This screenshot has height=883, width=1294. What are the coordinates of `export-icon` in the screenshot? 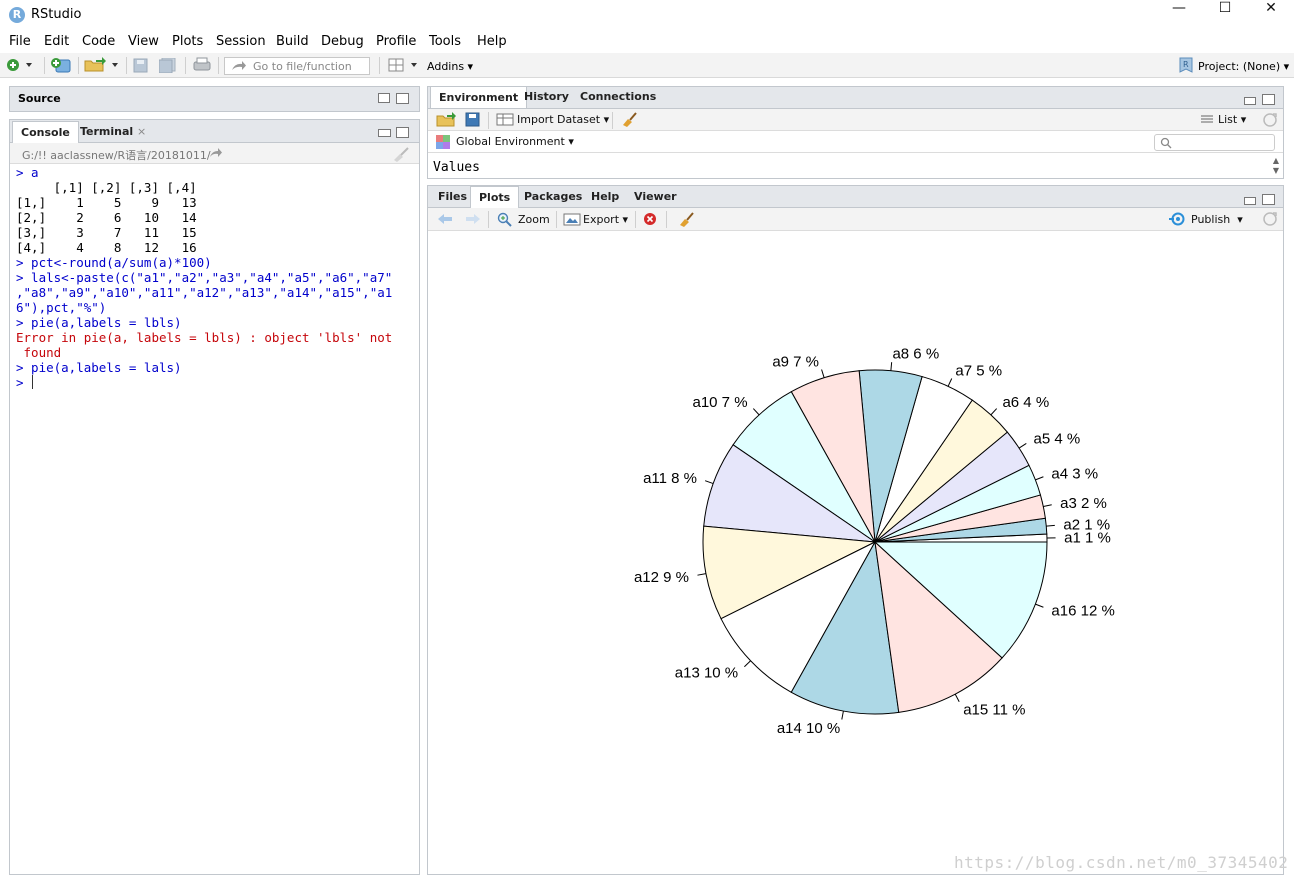 It's located at (572, 219).